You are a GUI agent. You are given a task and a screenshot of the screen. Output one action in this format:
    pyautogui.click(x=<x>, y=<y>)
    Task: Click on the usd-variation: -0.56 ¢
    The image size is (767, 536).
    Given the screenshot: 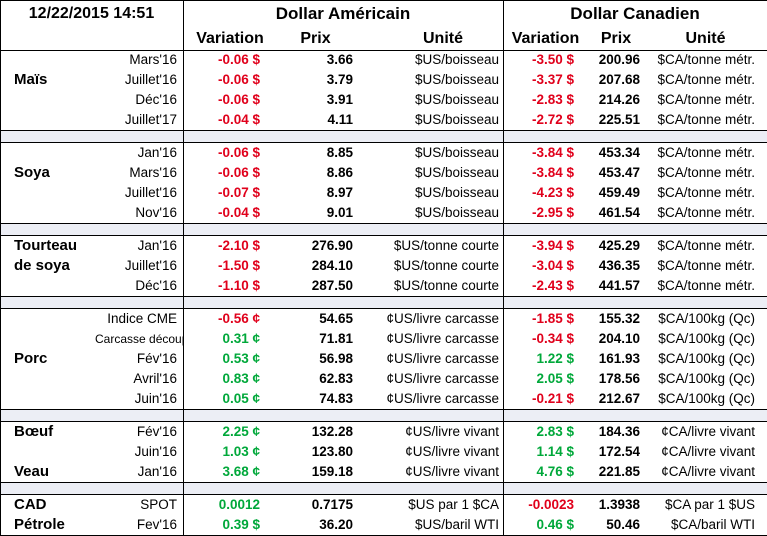 What is the action you would take?
    pyautogui.click(x=238, y=318)
    